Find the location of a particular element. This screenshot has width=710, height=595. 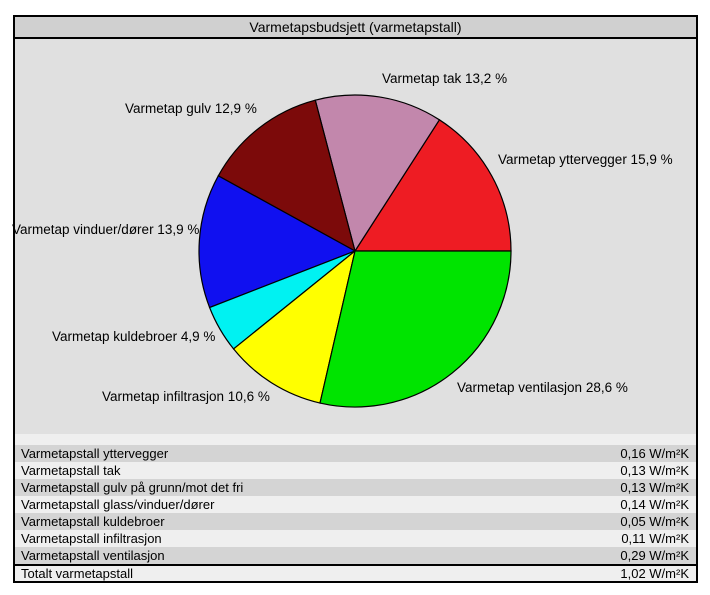

row-label: Varmetapstall kuldebroer is located at coordinates (93, 521).